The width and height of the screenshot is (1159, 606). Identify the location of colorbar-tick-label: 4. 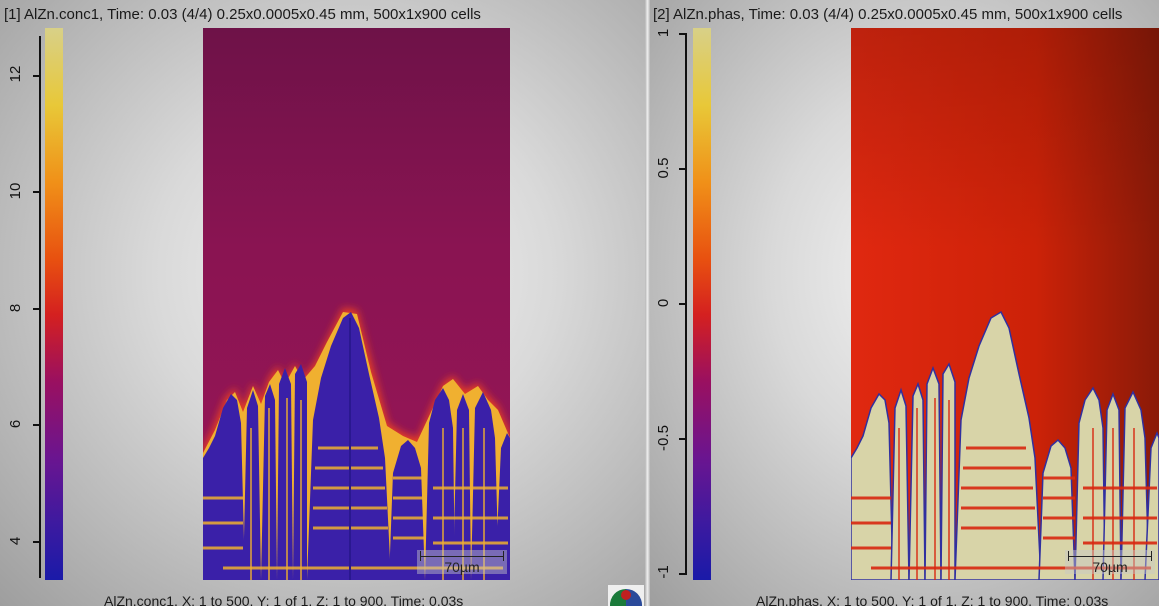
(15, 541).